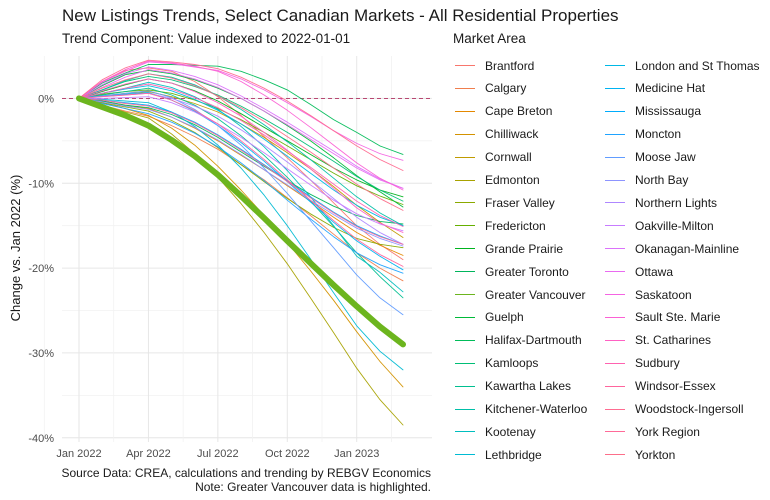 The height and width of the screenshot is (500, 770). I want to click on legend-item: Medicine Hat, so click(654, 88).